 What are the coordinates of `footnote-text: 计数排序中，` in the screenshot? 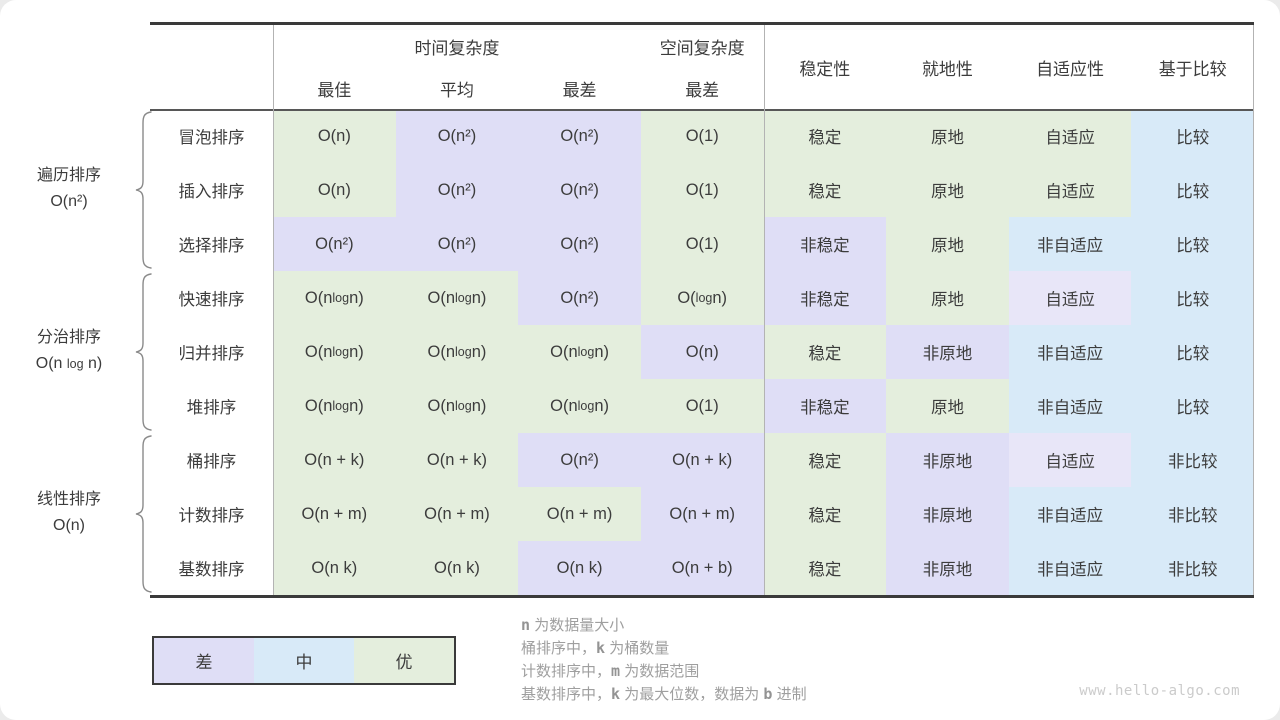 It's located at (566, 671).